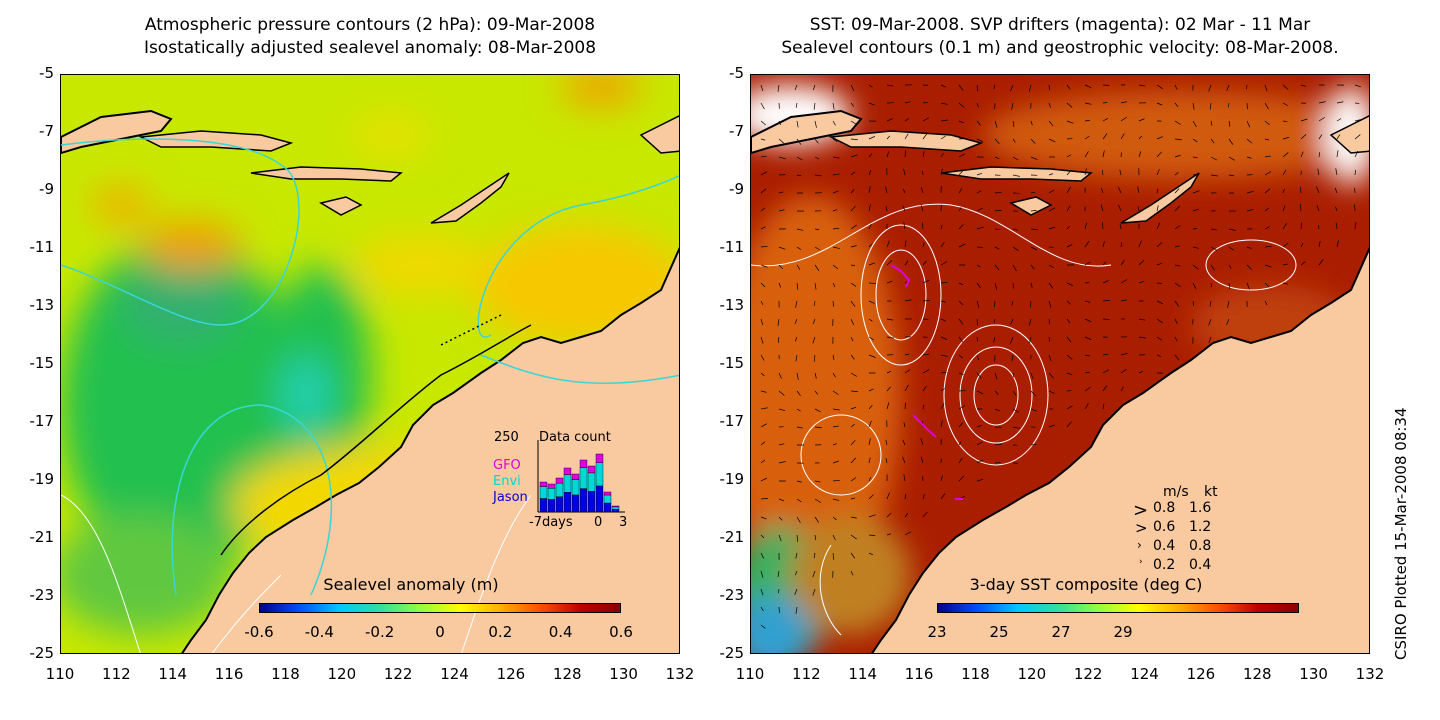 This screenshot has height=720, width=1440. Describe the element at coordinates (736, 189) in the screenshot. I see `y-tick-label-right: -9` at that location.